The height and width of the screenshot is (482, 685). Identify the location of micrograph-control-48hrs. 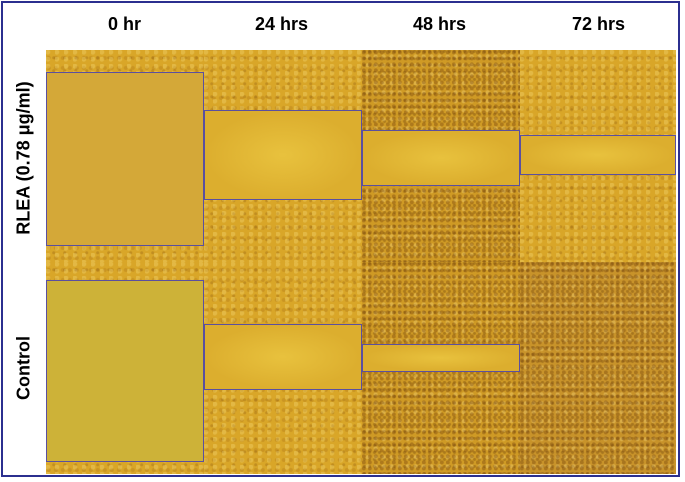
(441, 368).